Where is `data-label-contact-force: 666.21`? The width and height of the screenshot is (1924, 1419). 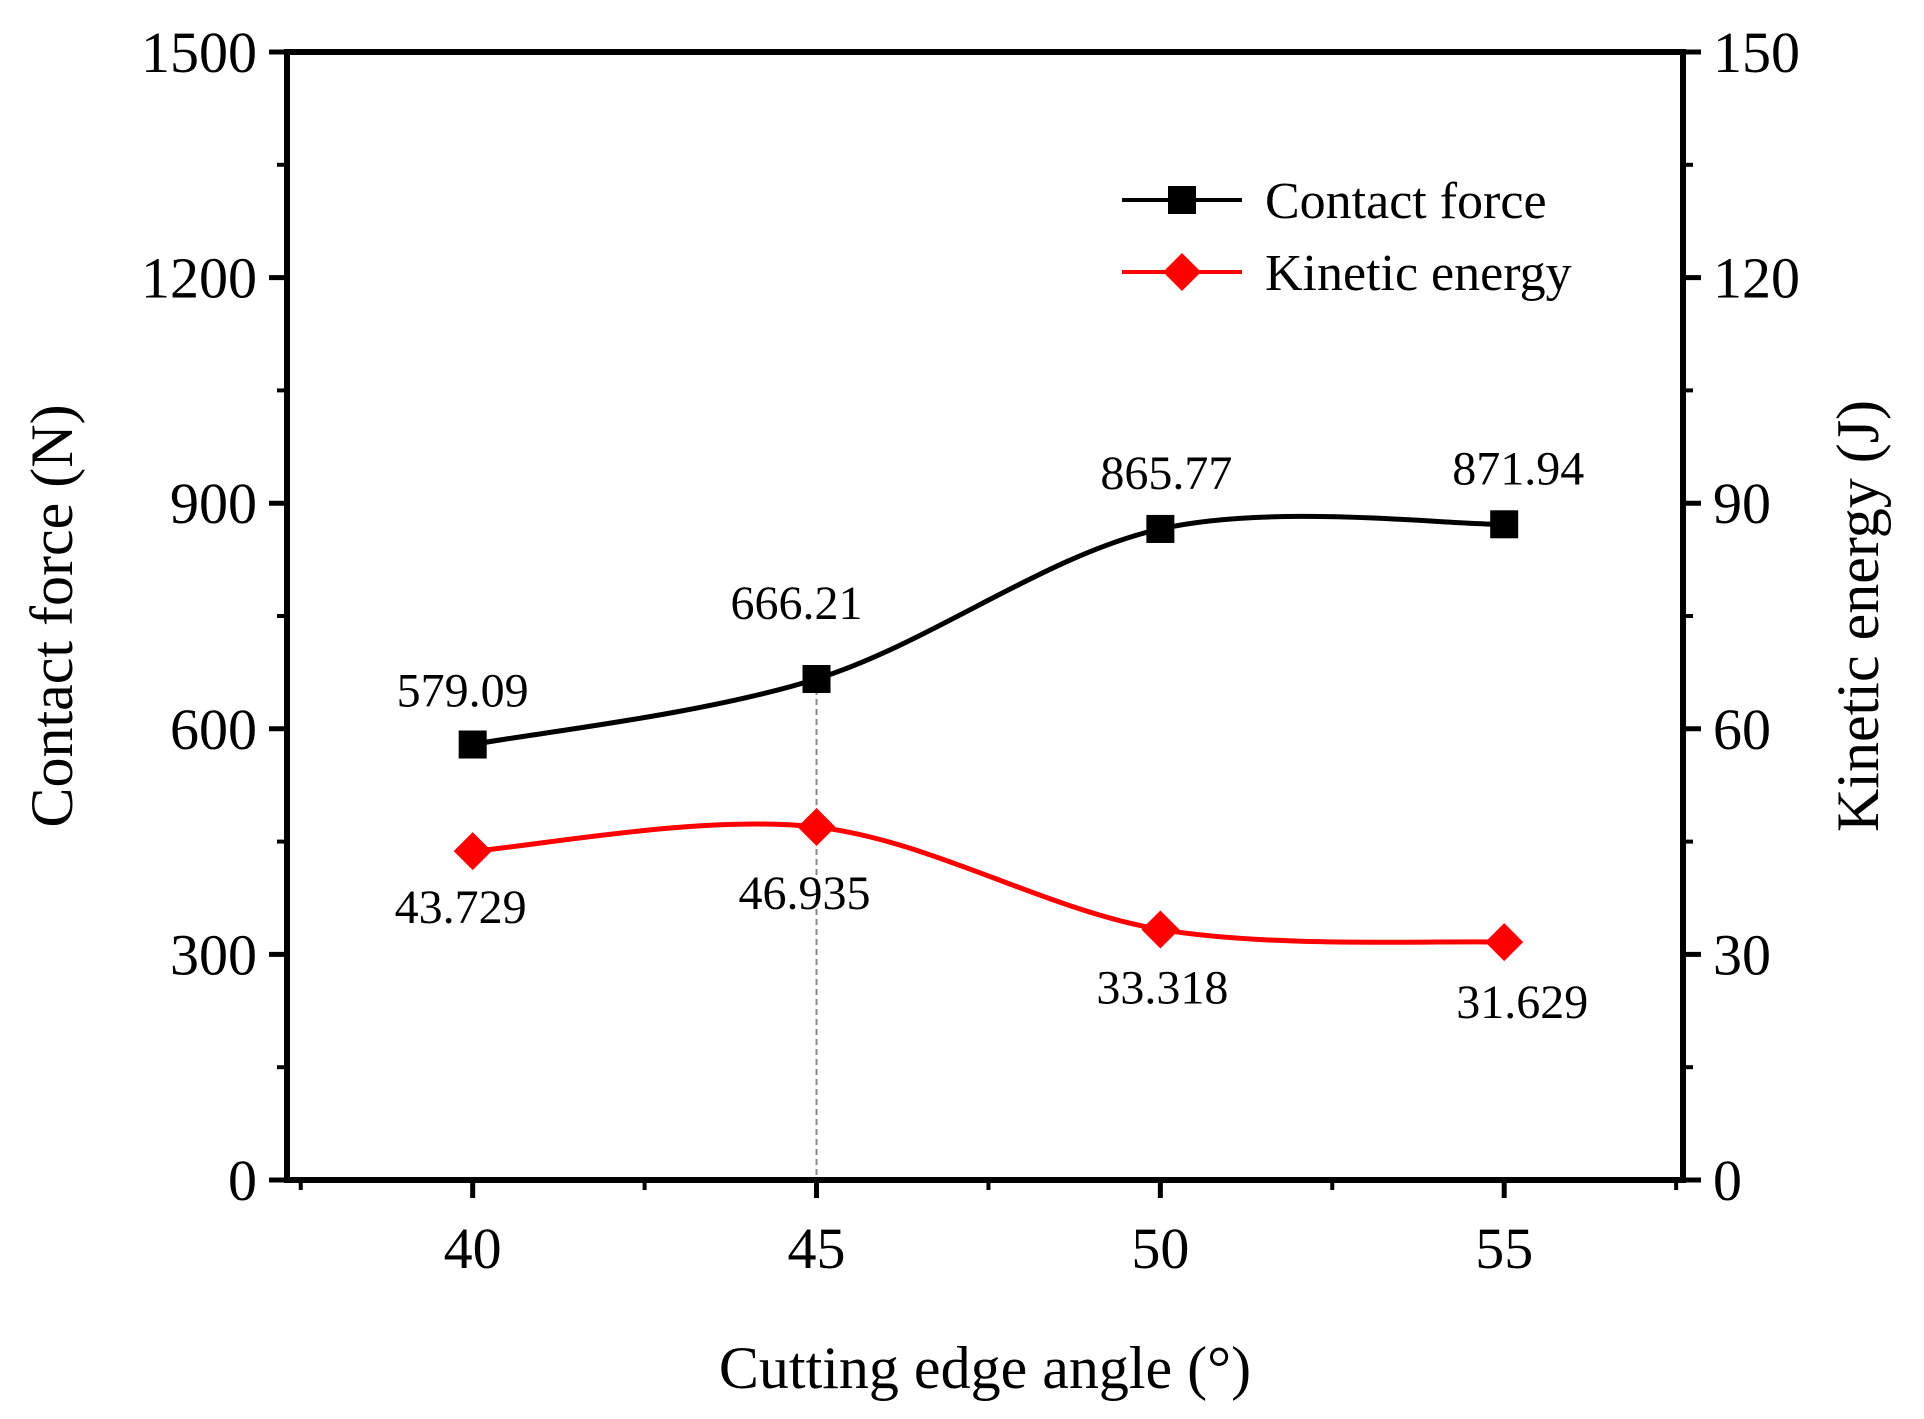
data-label-contact-force: 666.21 is located at coordinates (797, 603).